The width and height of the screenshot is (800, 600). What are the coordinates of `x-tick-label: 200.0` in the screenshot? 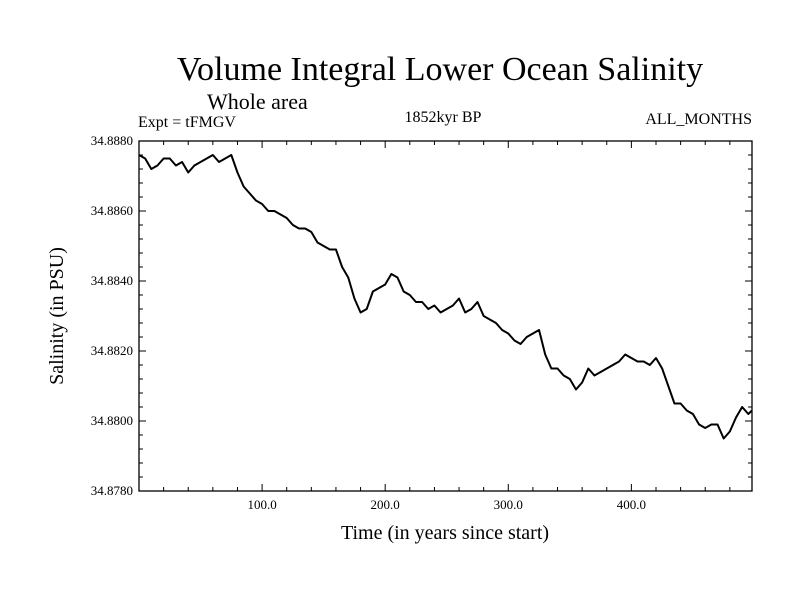 It's located at (385, 504).